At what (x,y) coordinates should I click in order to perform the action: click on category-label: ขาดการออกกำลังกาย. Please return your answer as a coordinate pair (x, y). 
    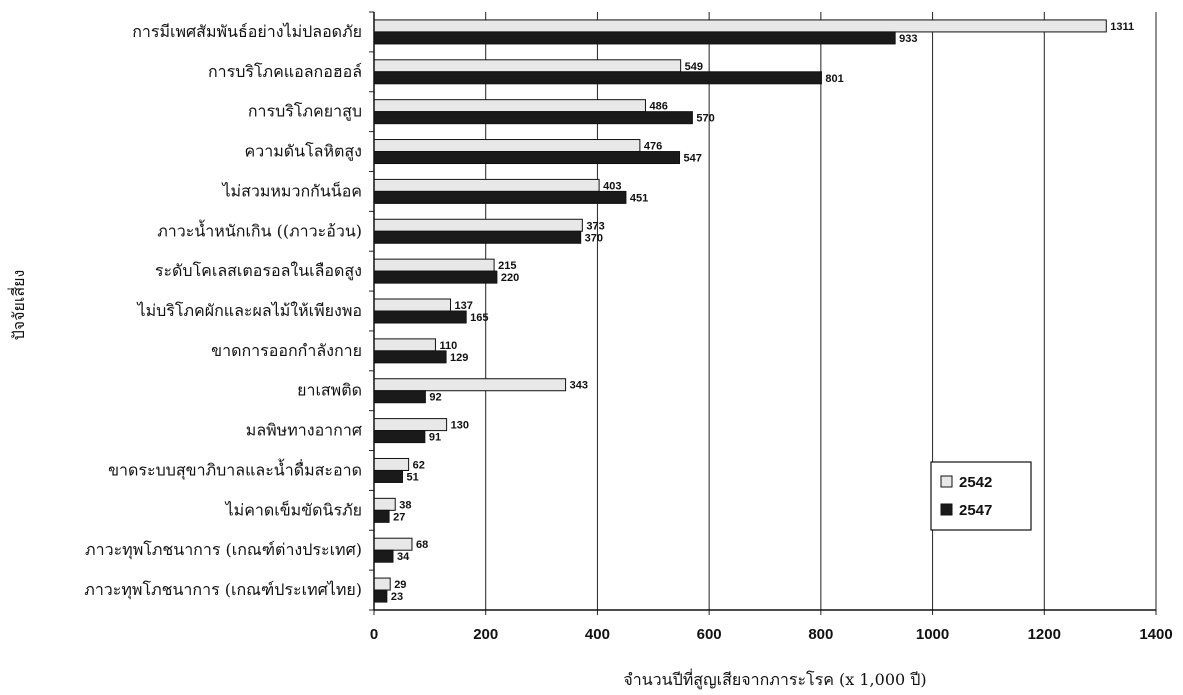
    Looking at the image, I should click on (286, 350).